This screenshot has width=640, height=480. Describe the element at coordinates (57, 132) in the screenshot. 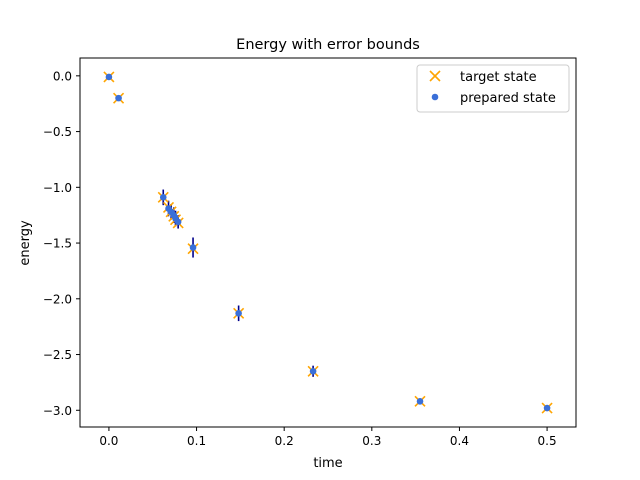

I see `y-tick-label: −0.5` at that location.